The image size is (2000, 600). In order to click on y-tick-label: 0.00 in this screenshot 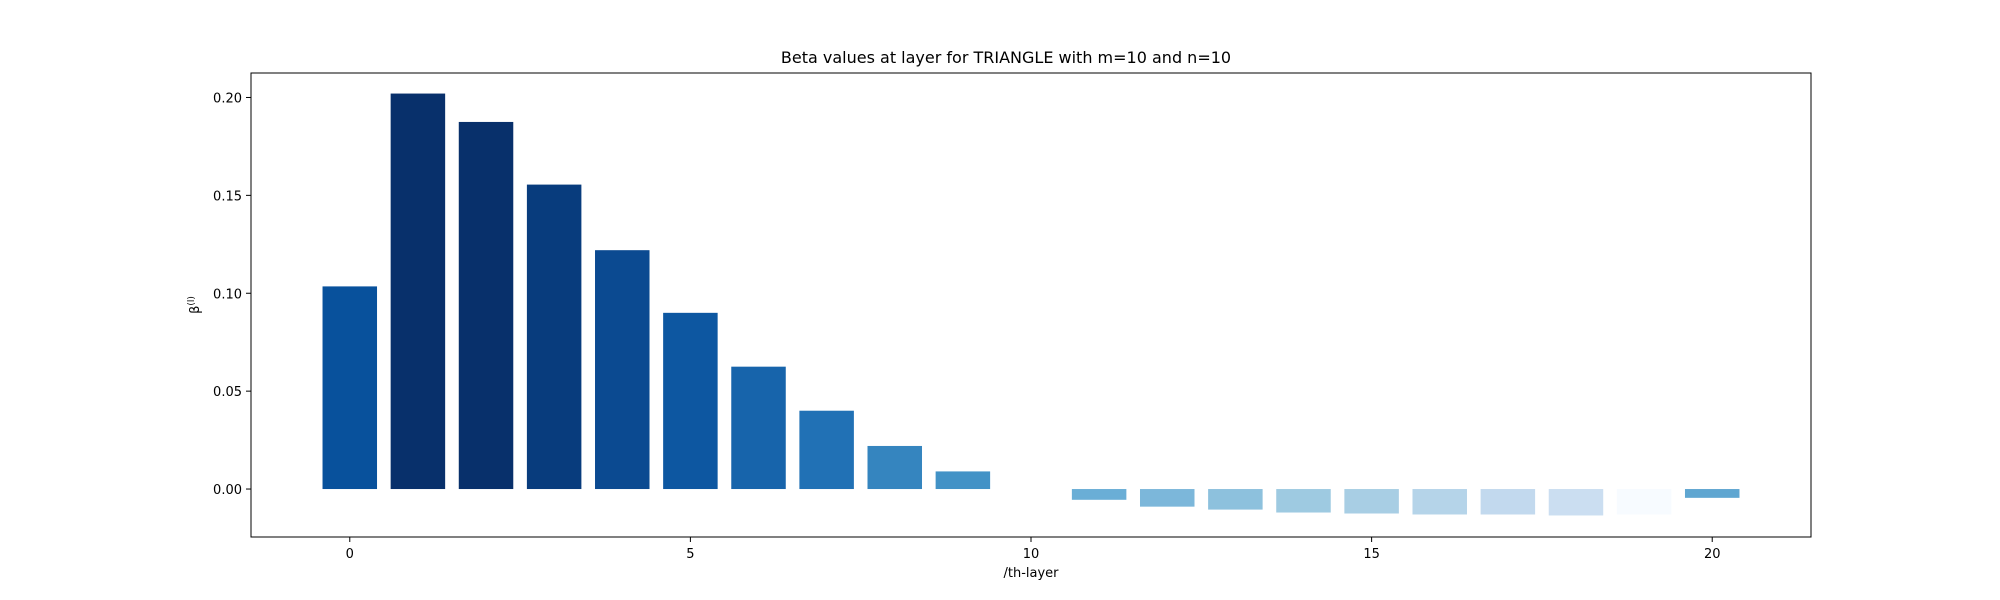, I will do `click(227, 490)`.